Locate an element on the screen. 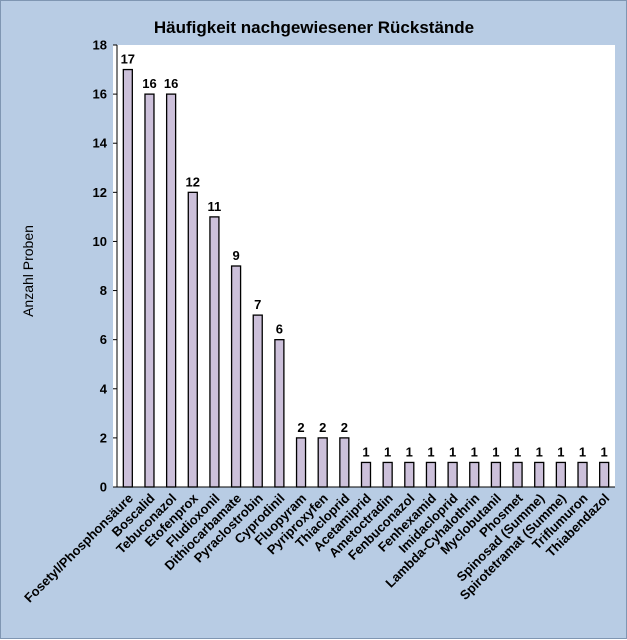 The height and width of the screenshot is (640, 627). data-label: 9 is located at coordinates (235, 255).